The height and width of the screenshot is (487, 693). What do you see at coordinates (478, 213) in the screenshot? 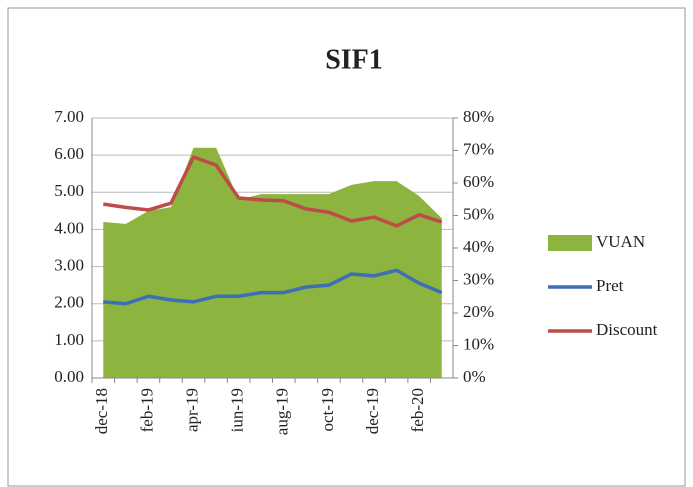
I see `y2-tick-label: 50%` at bounding box center [478, 213].